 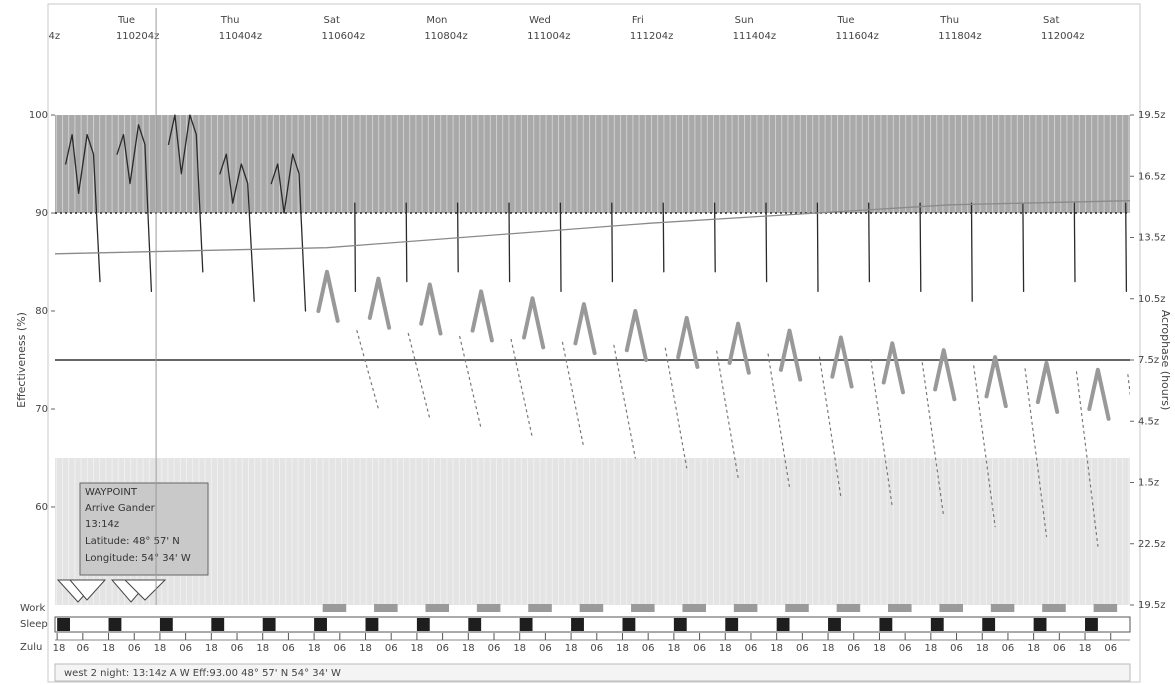 I want to click on y-tick-label: 90, so click(x=41, y=213).